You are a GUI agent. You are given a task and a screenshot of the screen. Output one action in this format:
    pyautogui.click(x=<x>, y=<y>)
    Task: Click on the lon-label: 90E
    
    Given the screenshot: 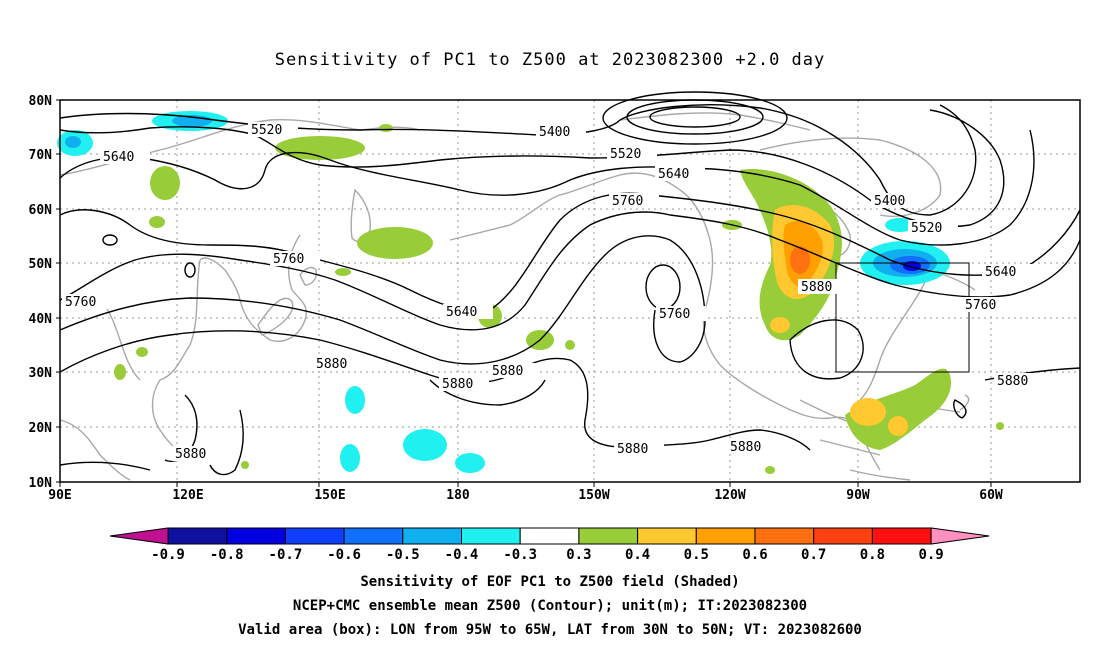 What is the action you would take?
    pyautogui.click(x=59, y=495)
    